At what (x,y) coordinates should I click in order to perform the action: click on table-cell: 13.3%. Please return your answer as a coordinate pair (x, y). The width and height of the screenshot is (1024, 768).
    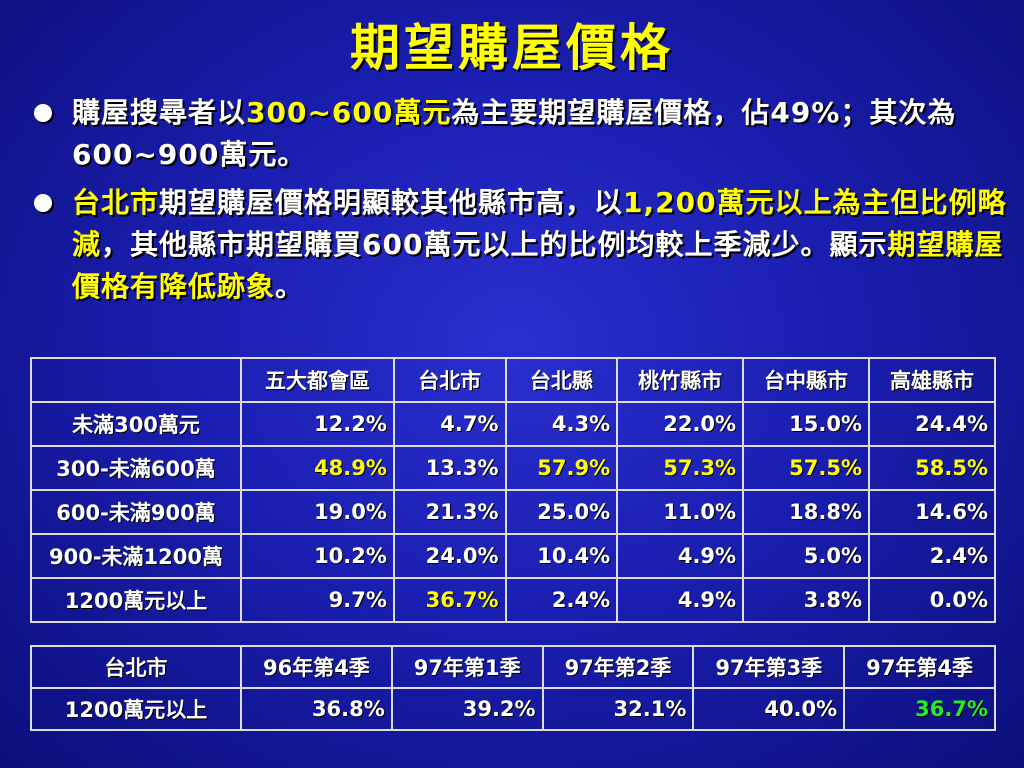
    Looking at the image, I should click on (449, 468).